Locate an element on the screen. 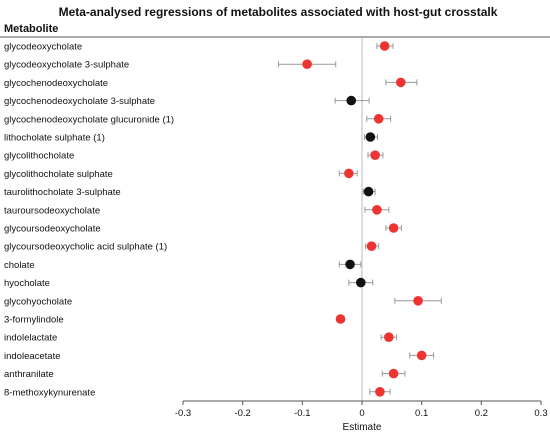 The image size is (550, 433). metabolite-label: hyocholate is located at coordinates (27, 283).